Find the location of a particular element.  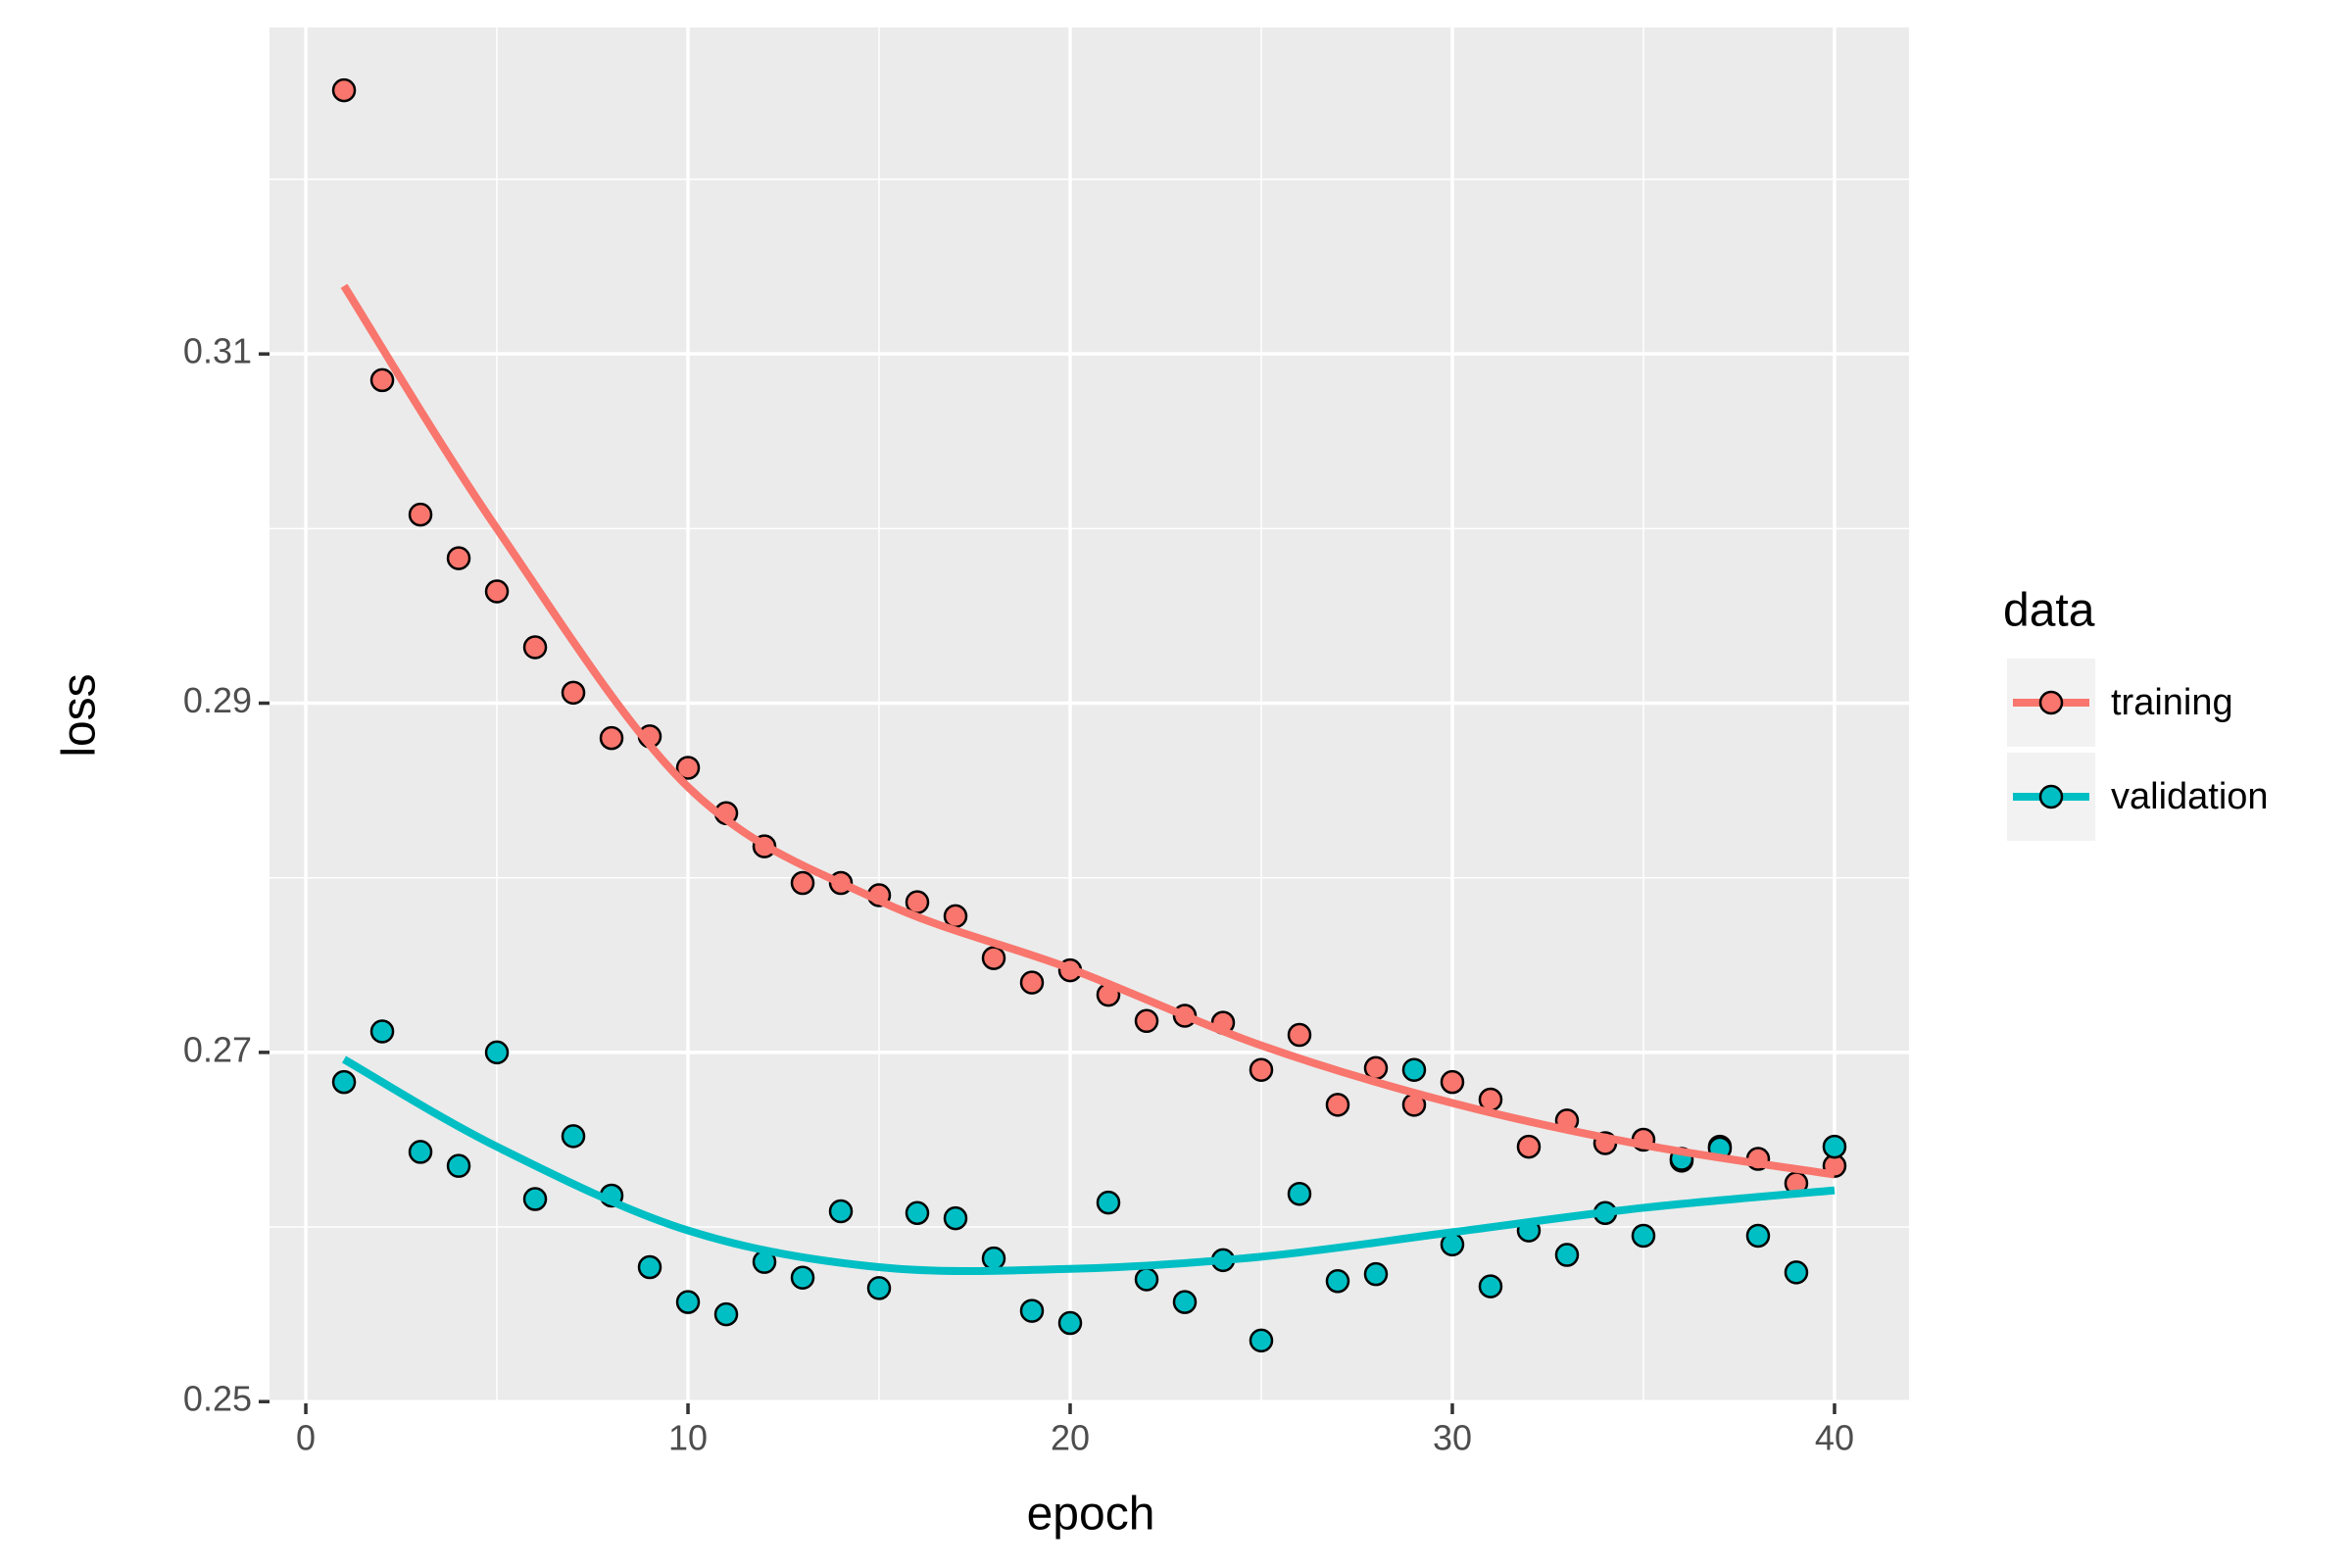

legend-label: validation is located at coordinates (2190, 796).